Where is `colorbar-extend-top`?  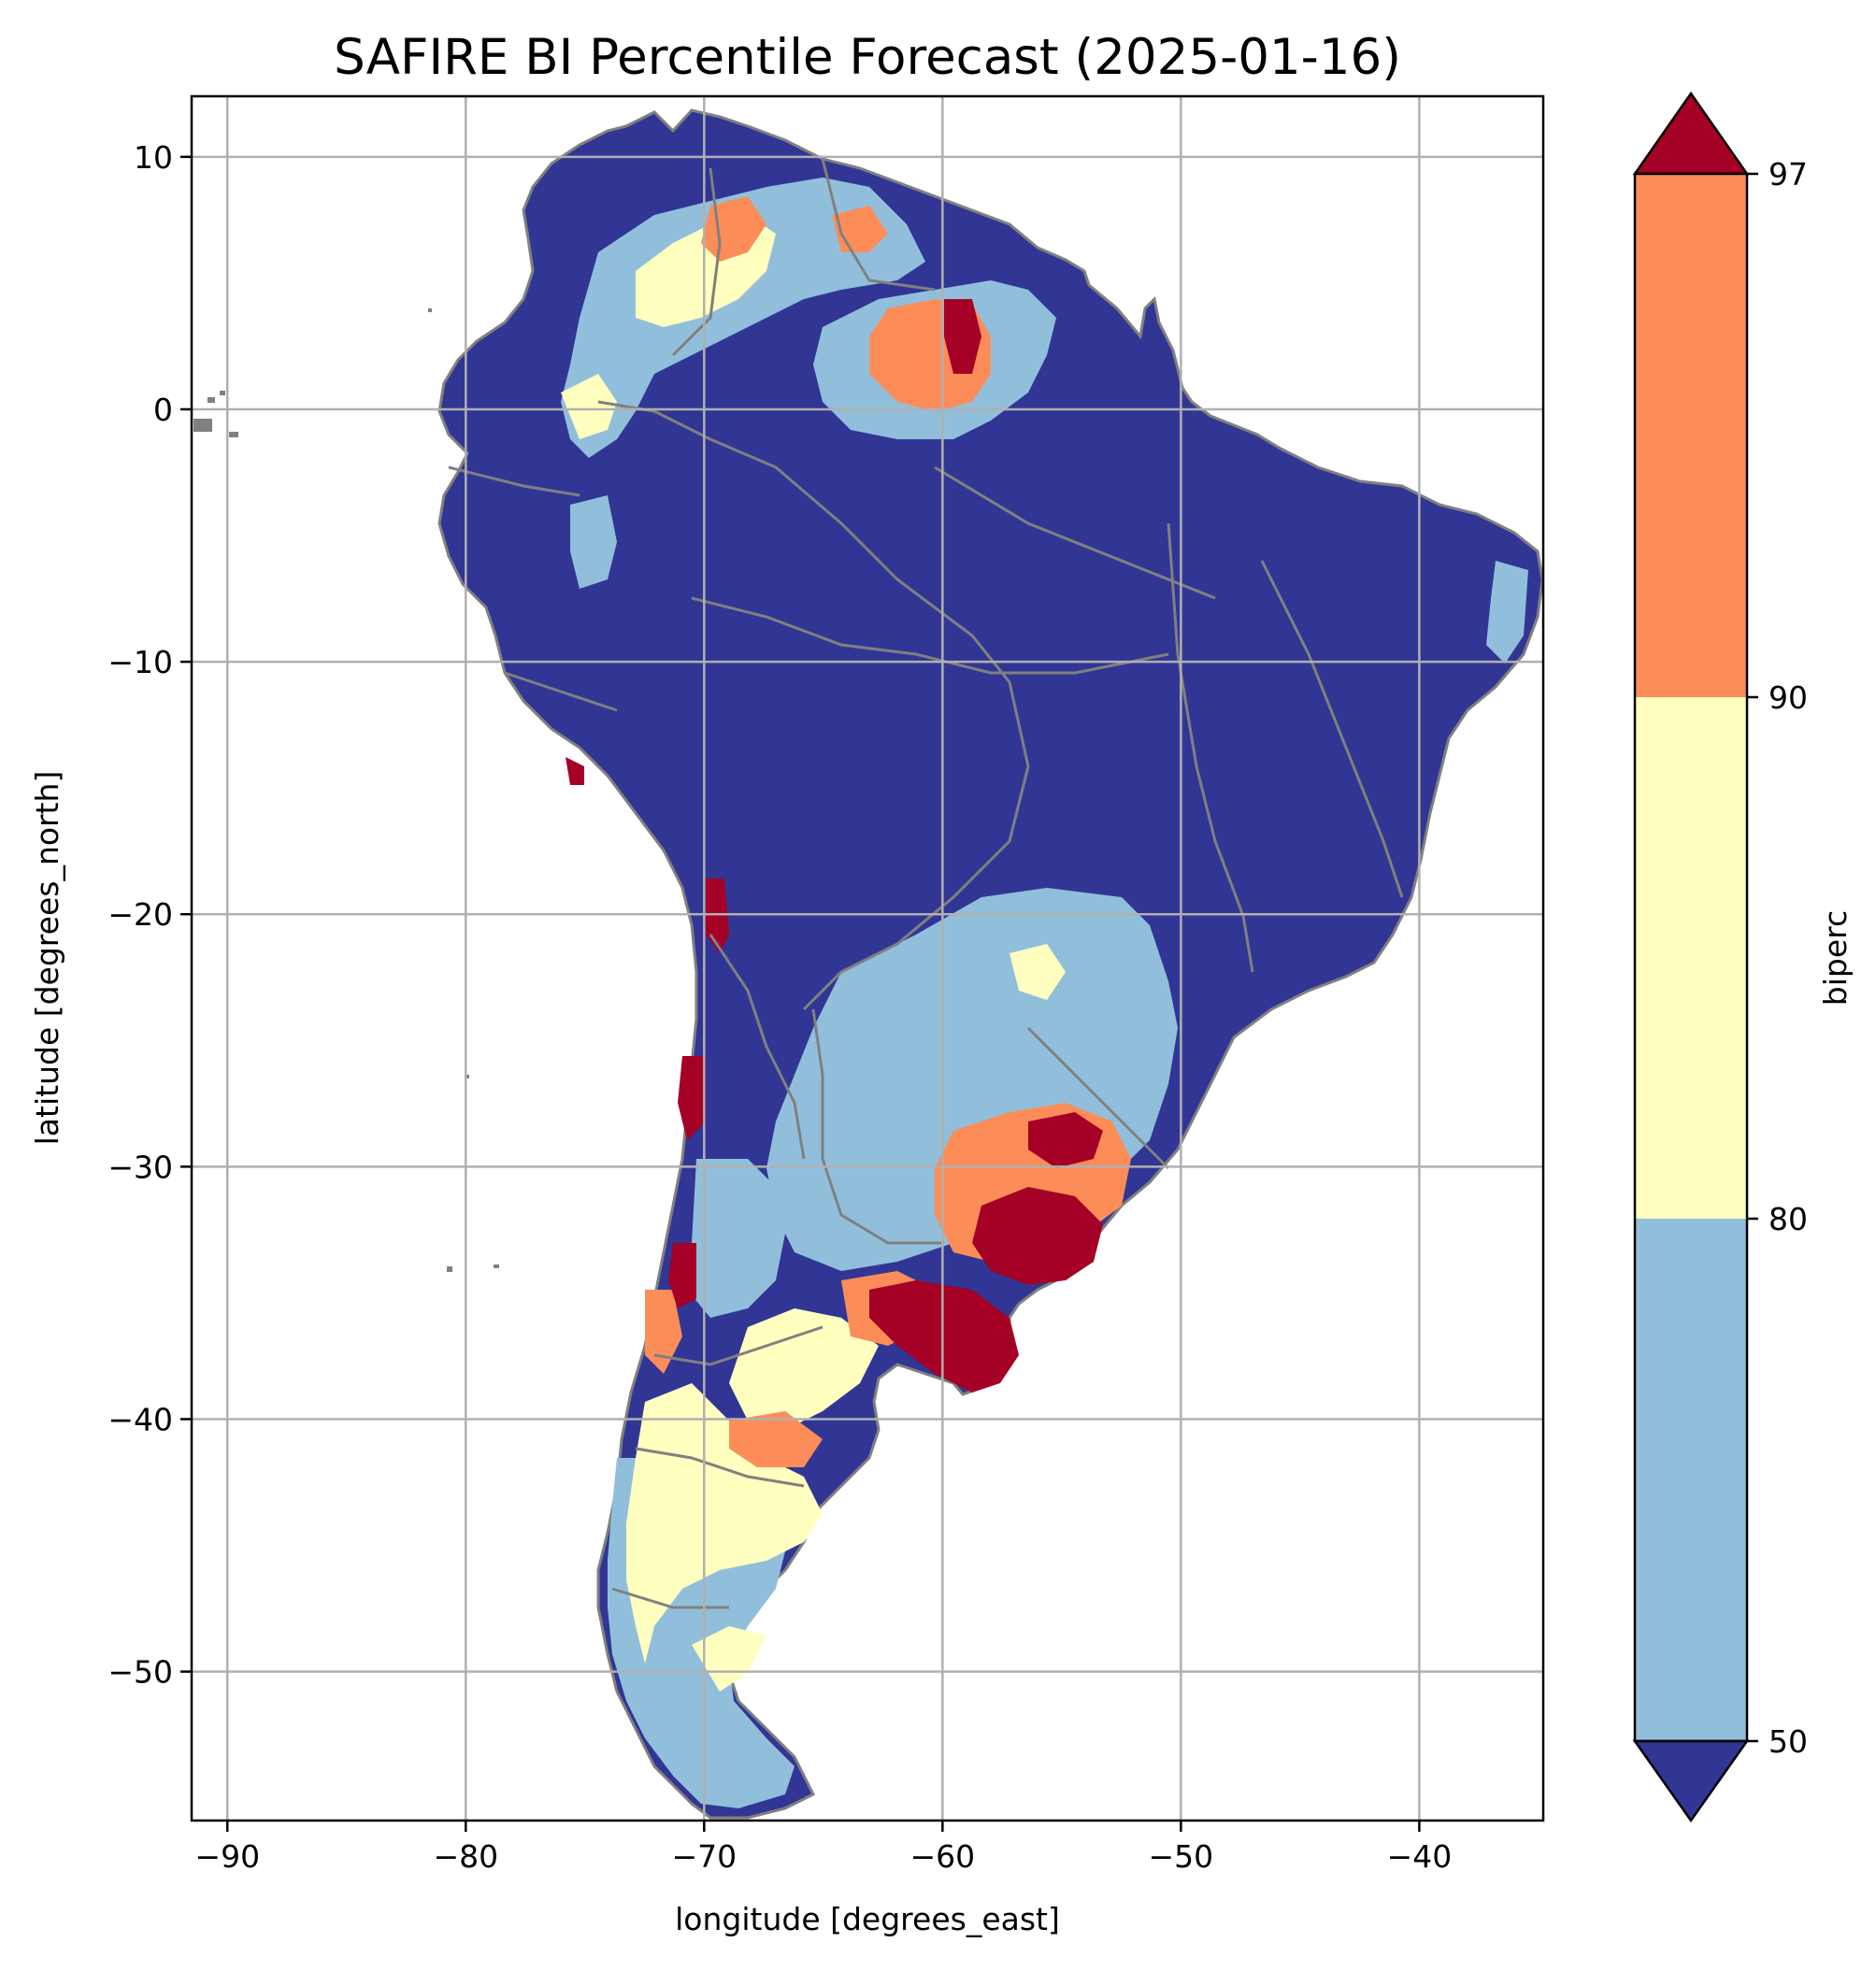
colorbar-extend-top is located at coordinates (1691, 133).